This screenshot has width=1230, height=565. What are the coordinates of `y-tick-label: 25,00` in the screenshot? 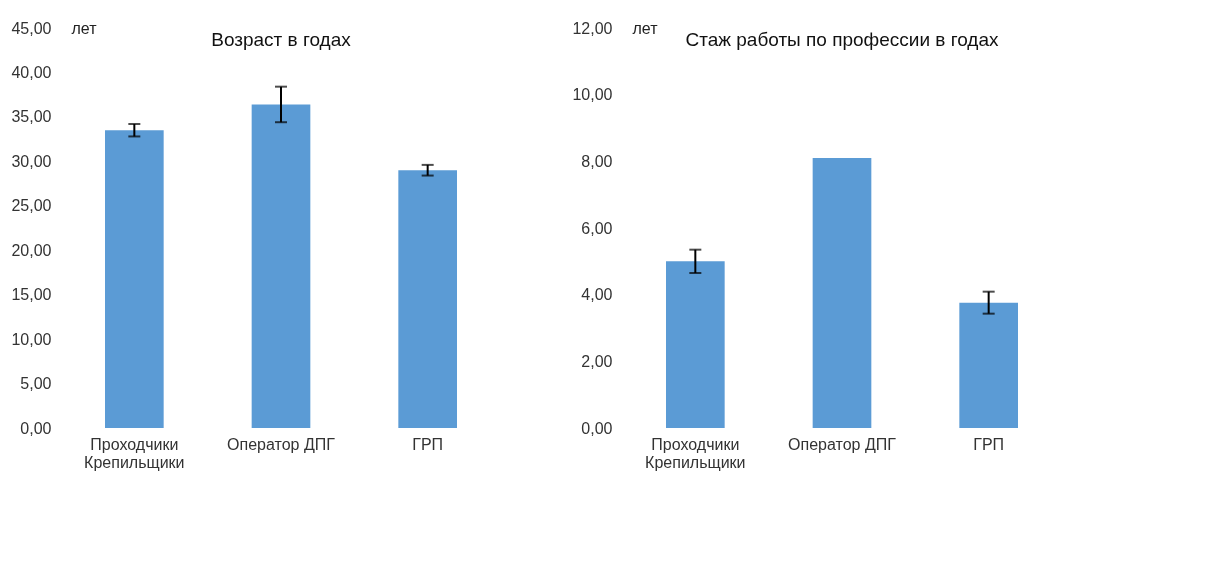 It's located at (31, 206).